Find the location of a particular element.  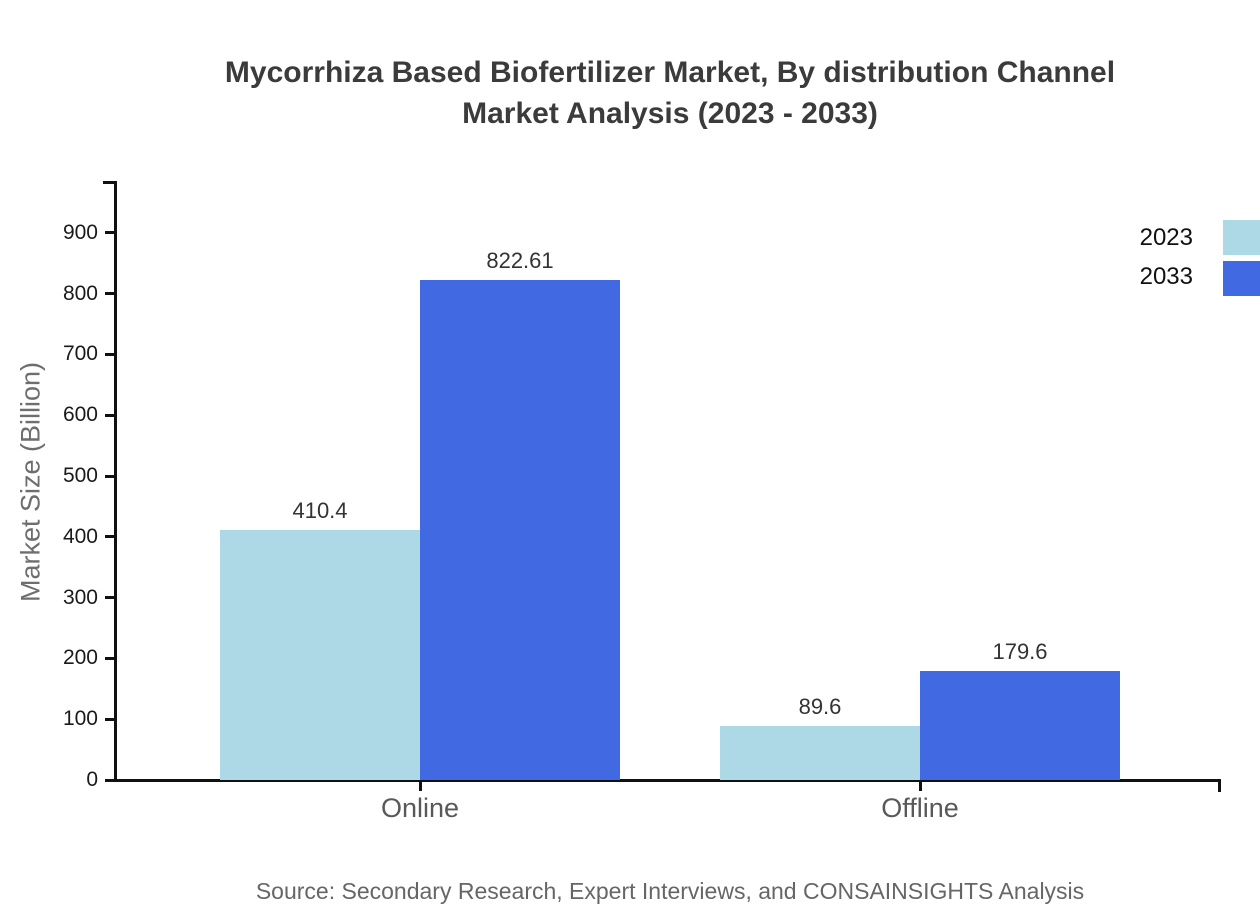

y-tick-label: 900 is located at coordinates (80, 232).